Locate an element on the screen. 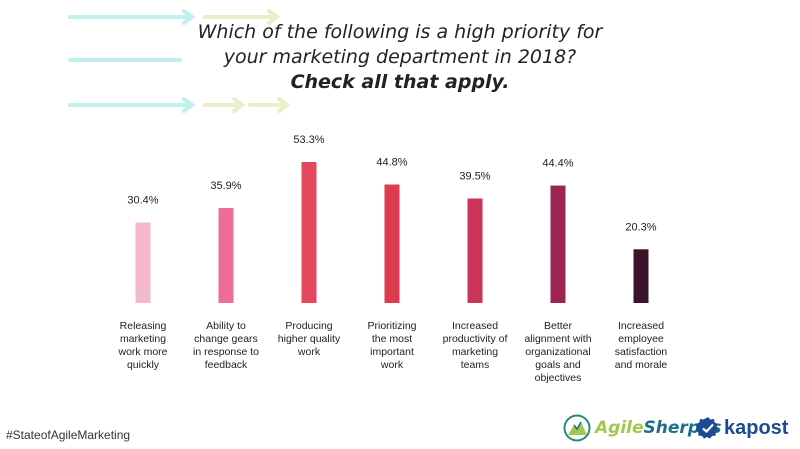 Image resolution: width=800 pixels, height=449 pixels. category-label-line: teams is located at coordinates (475, 365).